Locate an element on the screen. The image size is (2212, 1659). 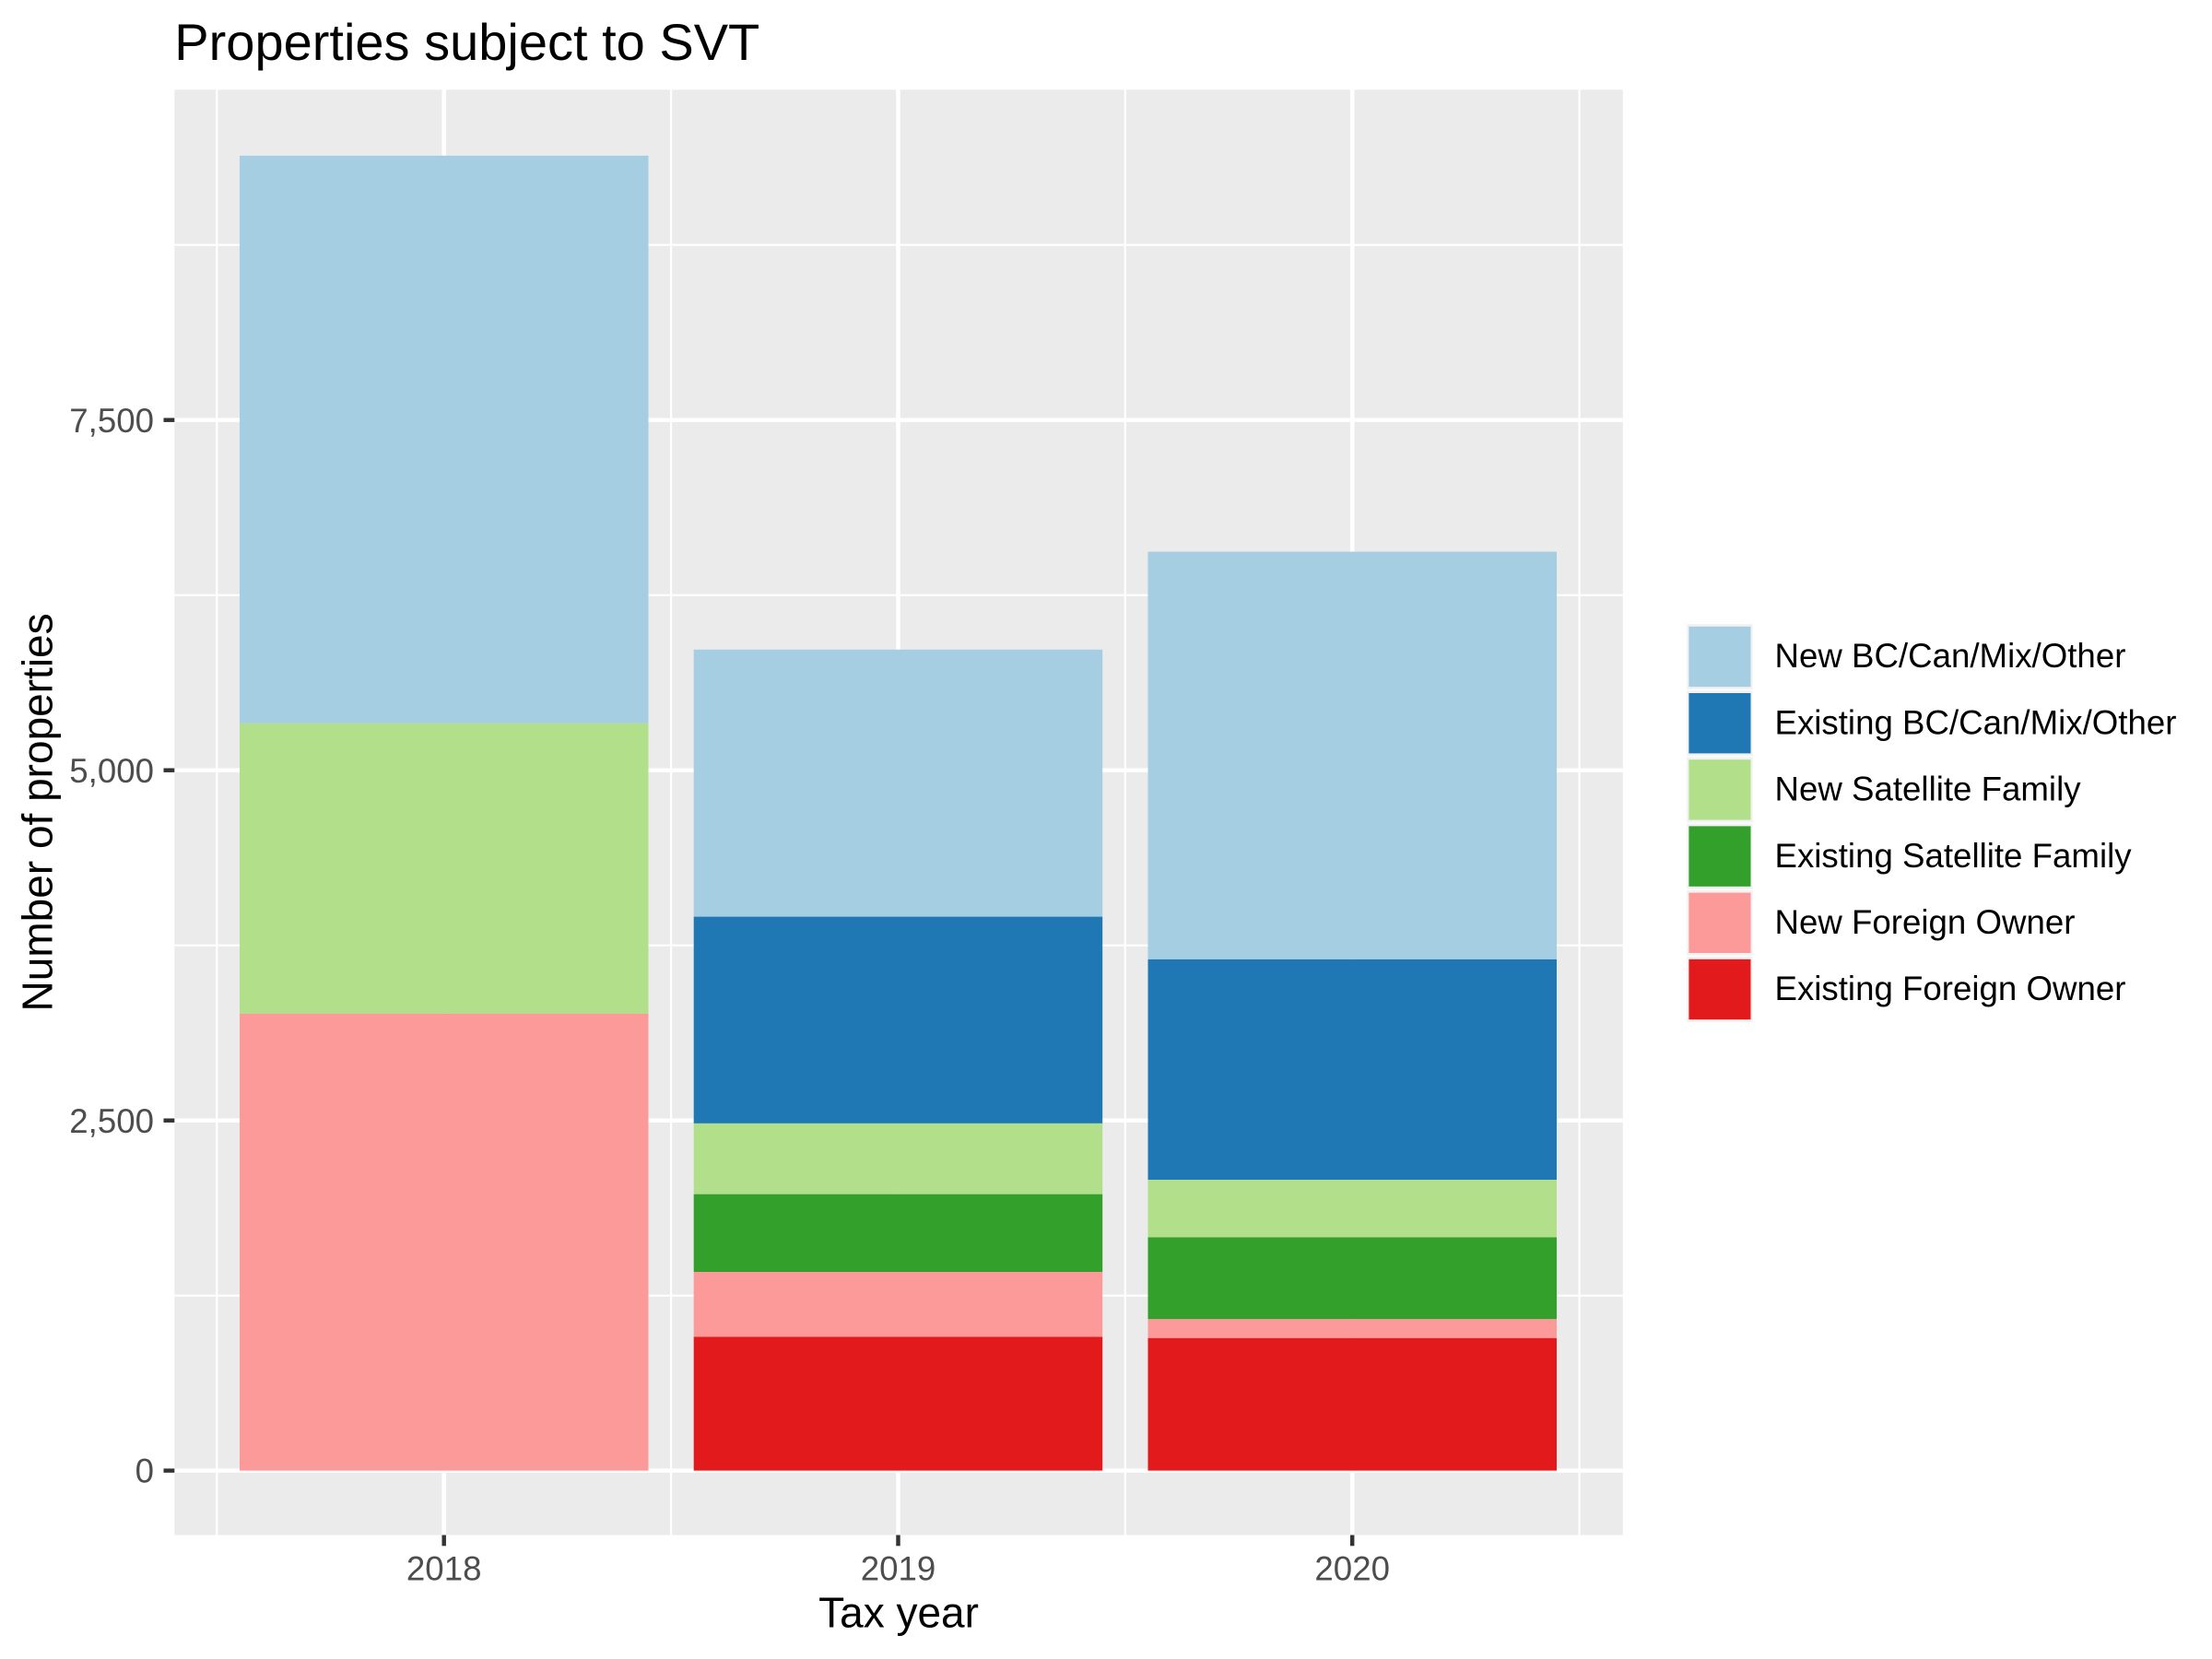
svg-text: Existing BC/Can/Mix/Other is located at coordinates (1976, 722).